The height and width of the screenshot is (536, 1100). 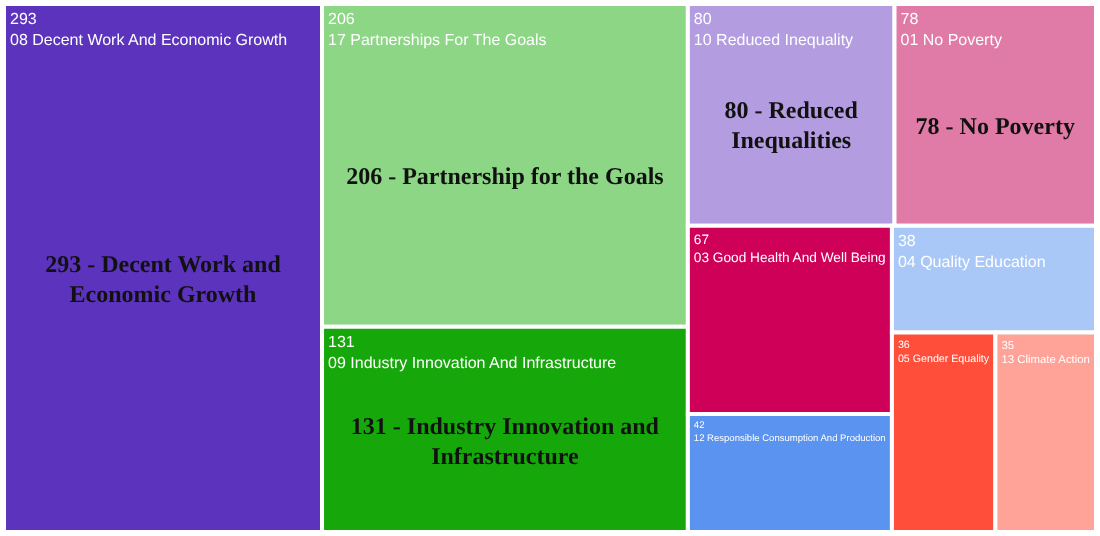 I want to click on data-label: 206, so click(x=342, y=19).